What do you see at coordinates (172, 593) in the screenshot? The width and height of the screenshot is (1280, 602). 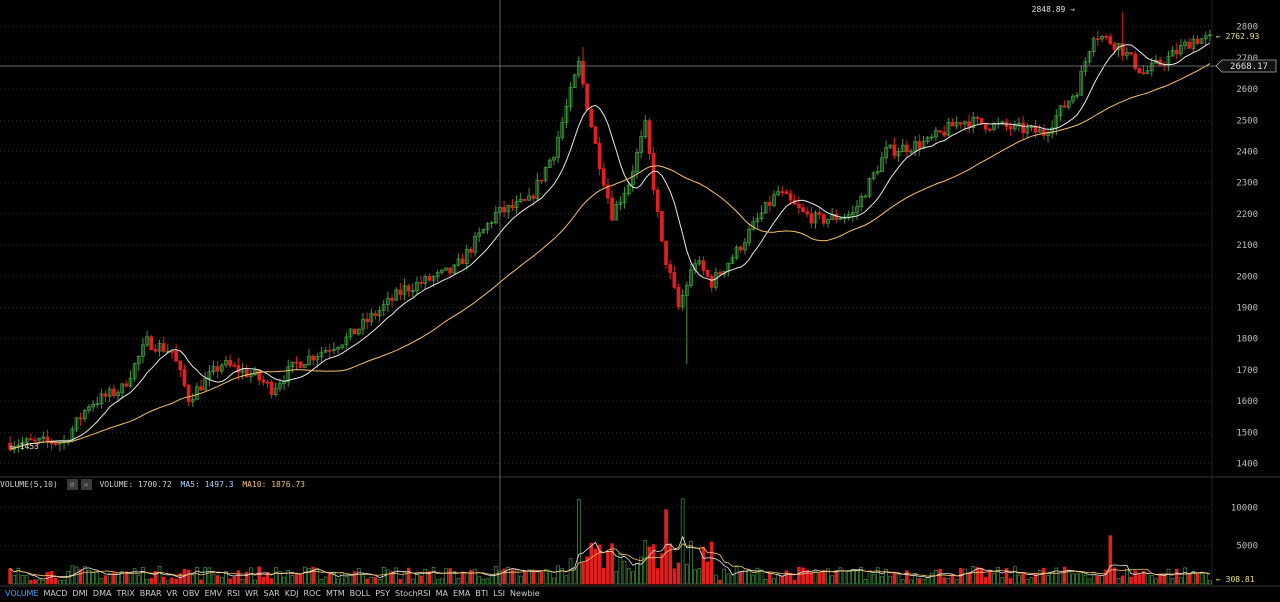 I see `tab-vr: VR` at bounding box center [172, 593].